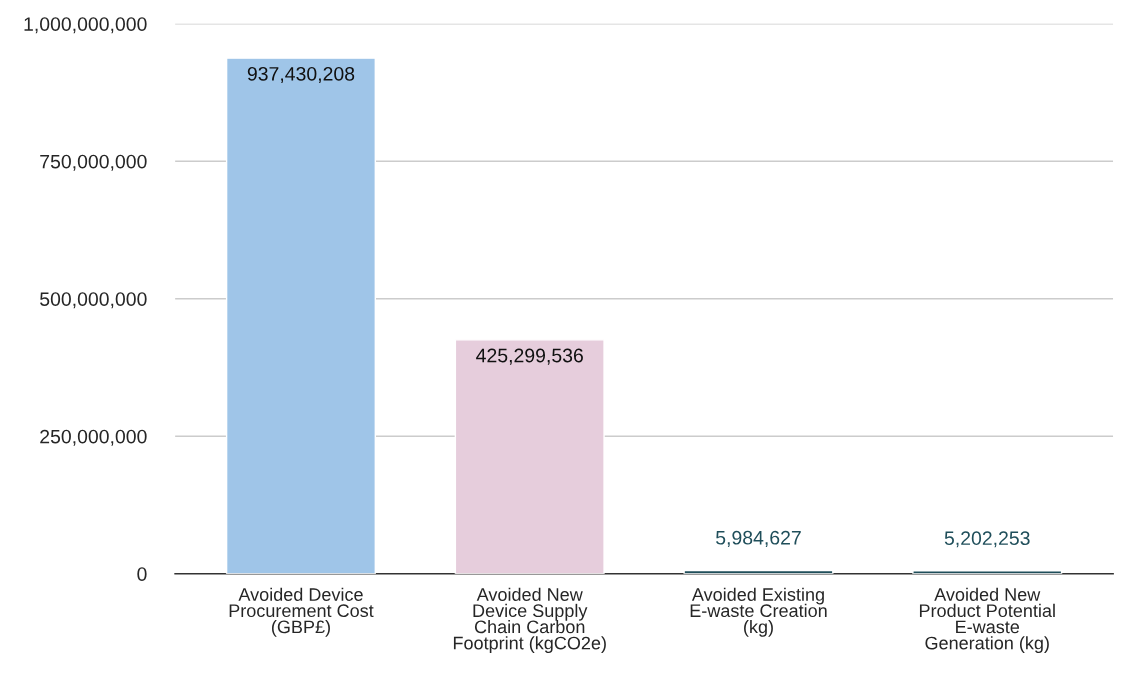  Describe the element at coordinates (301, 612) in the screenshot. I see `x-tick-label: Avoided Device Procurement Cost (GBP£)` at that location.